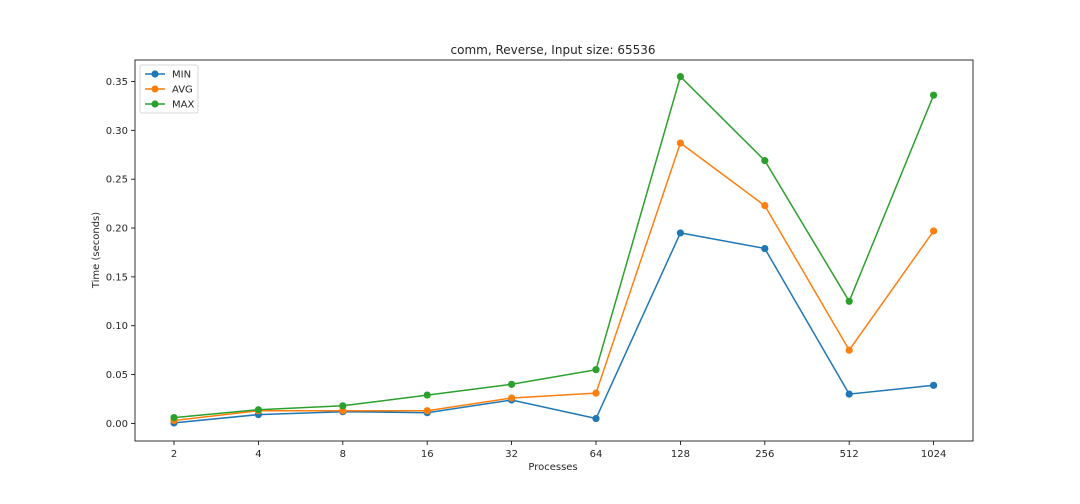 This screenshot has height=504, width=1080. What do you see at coordinates (117, 180) in the screenshot?
I see `y-tick-label: 0.25` at bounding box center [117, 180].